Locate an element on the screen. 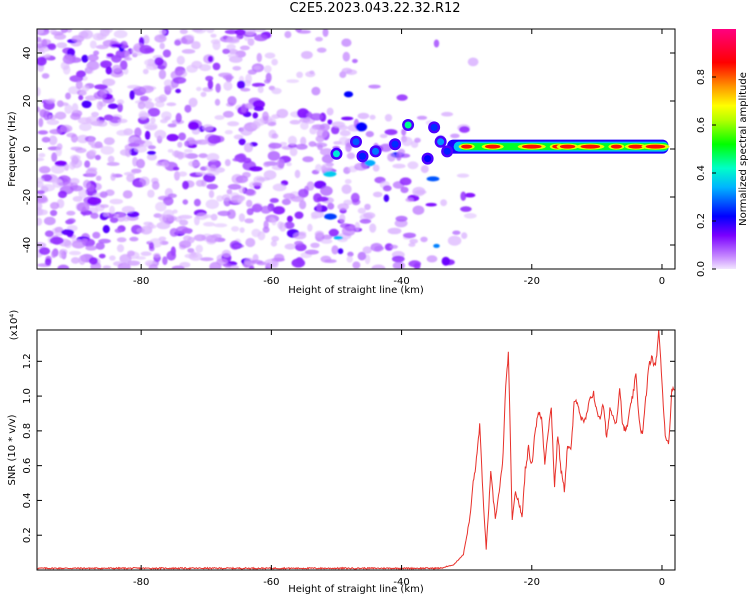 Image resolution: width=750 pixels, height=600 pixels. colorbar-tick-label: 0.0 is located at coordinates (701, 269).